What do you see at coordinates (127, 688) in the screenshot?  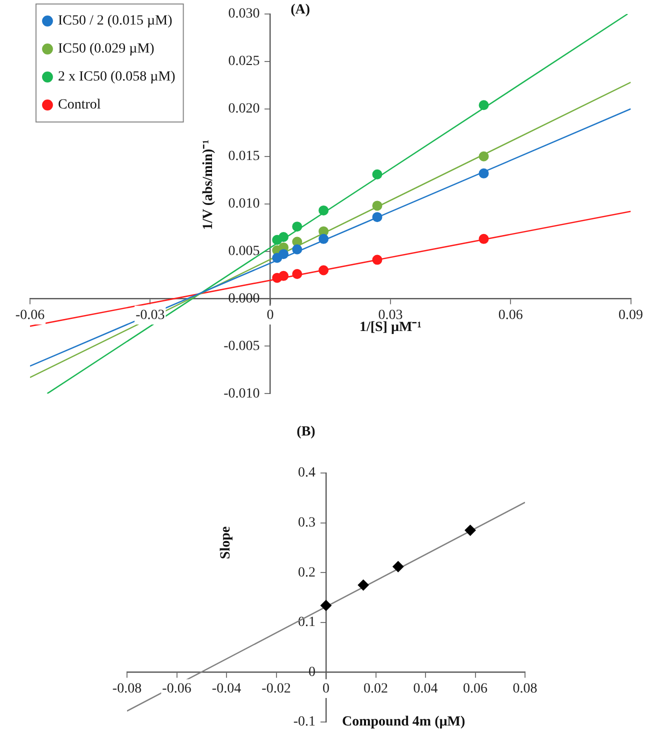 I see `x-tick-label: -0.08` at bounding box center [127, 688].